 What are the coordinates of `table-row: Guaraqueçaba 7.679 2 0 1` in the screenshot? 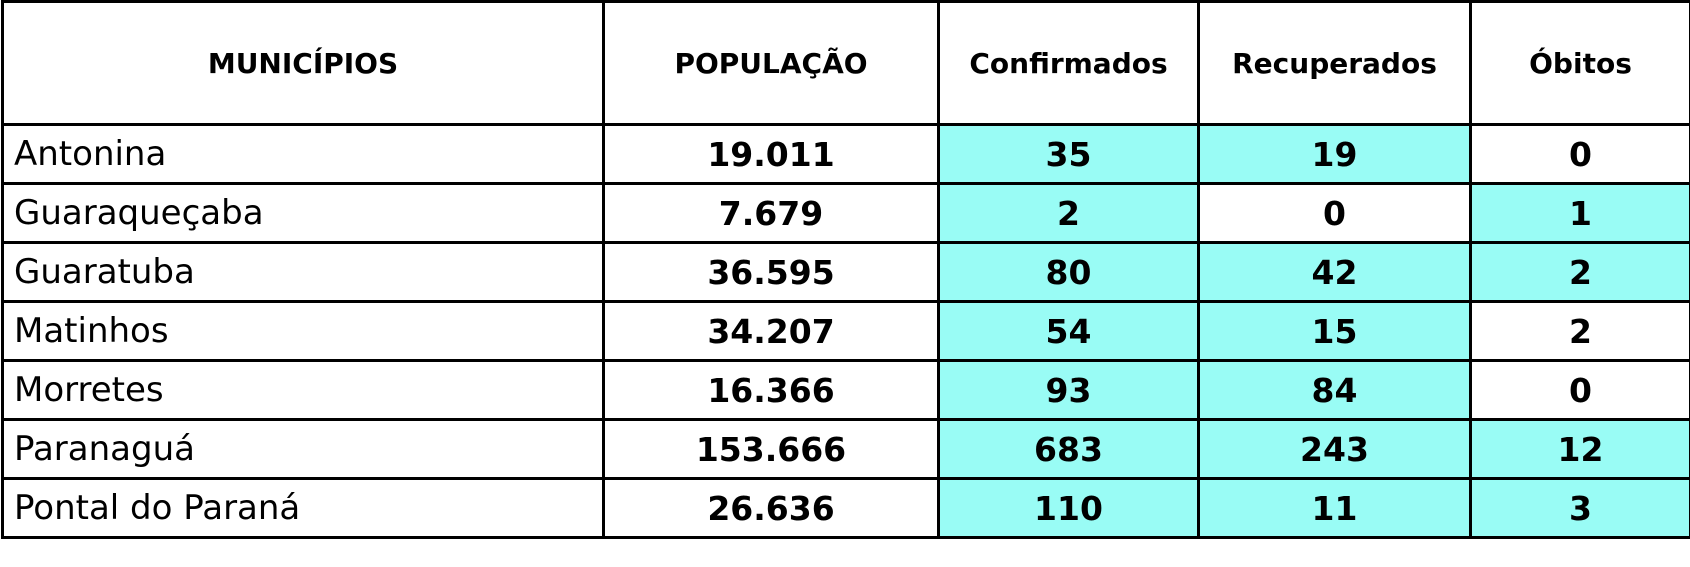 It's located at (845, 213).